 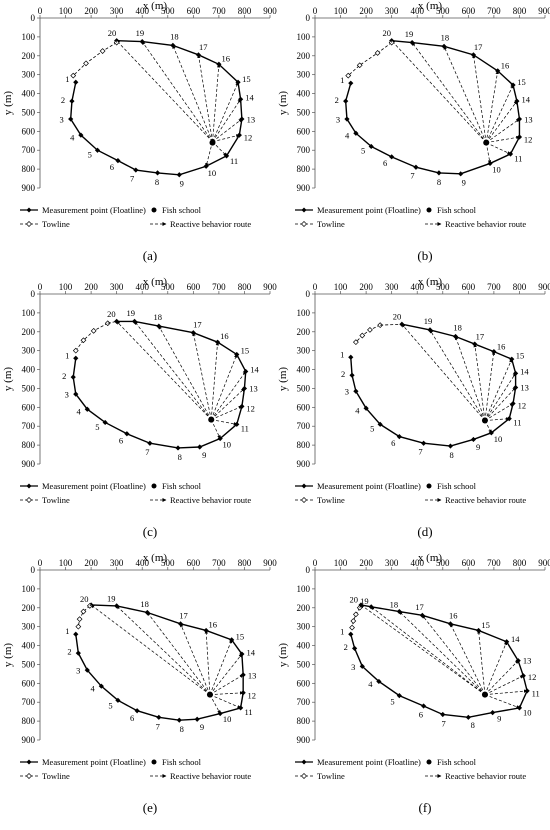 What do you see at coordinates (283, 655) in the screenshot?
I see `y-axis-title: y (m)` at bounding box center [283, 655].